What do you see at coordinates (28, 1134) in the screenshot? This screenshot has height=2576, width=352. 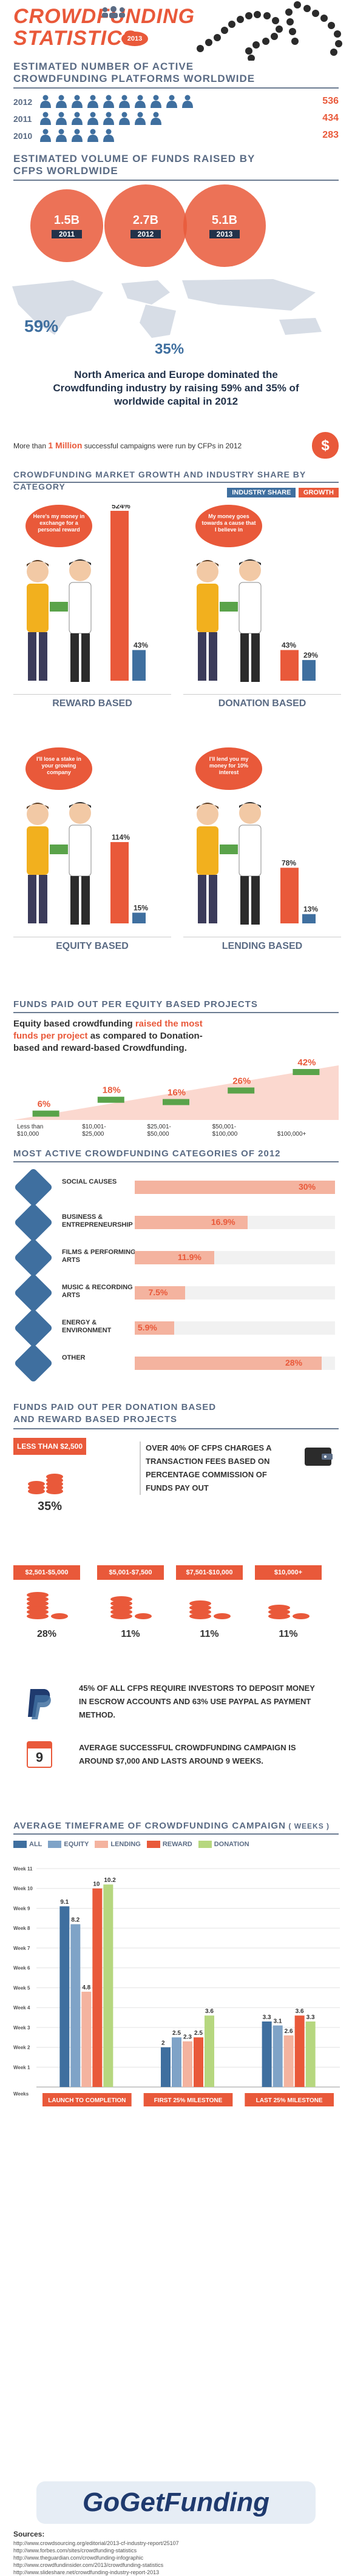 I see `equity-range-b: $10,000` at bounding box center [28, 1134].